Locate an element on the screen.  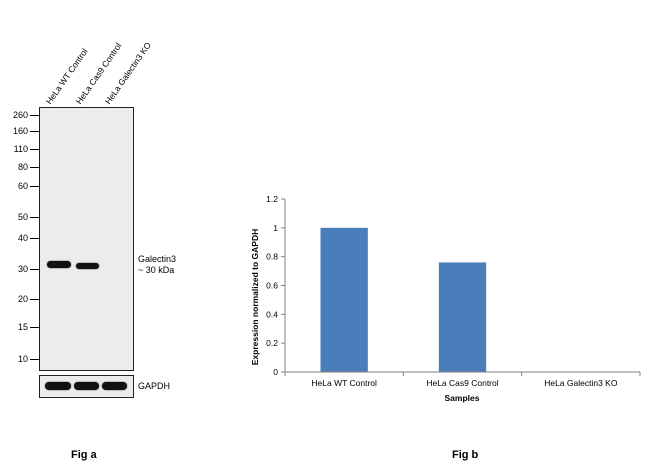
y-tick-label: 0.6 is located at coordinates (272, 286).